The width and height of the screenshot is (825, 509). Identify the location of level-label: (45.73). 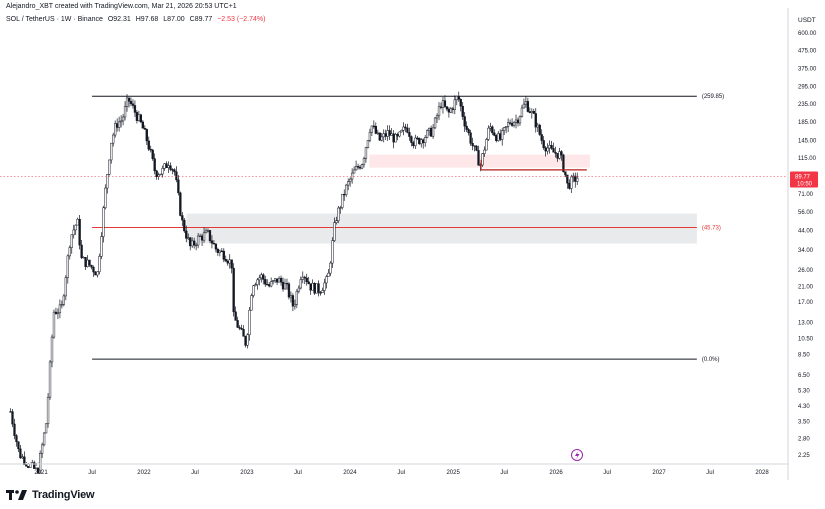
(711, 228).